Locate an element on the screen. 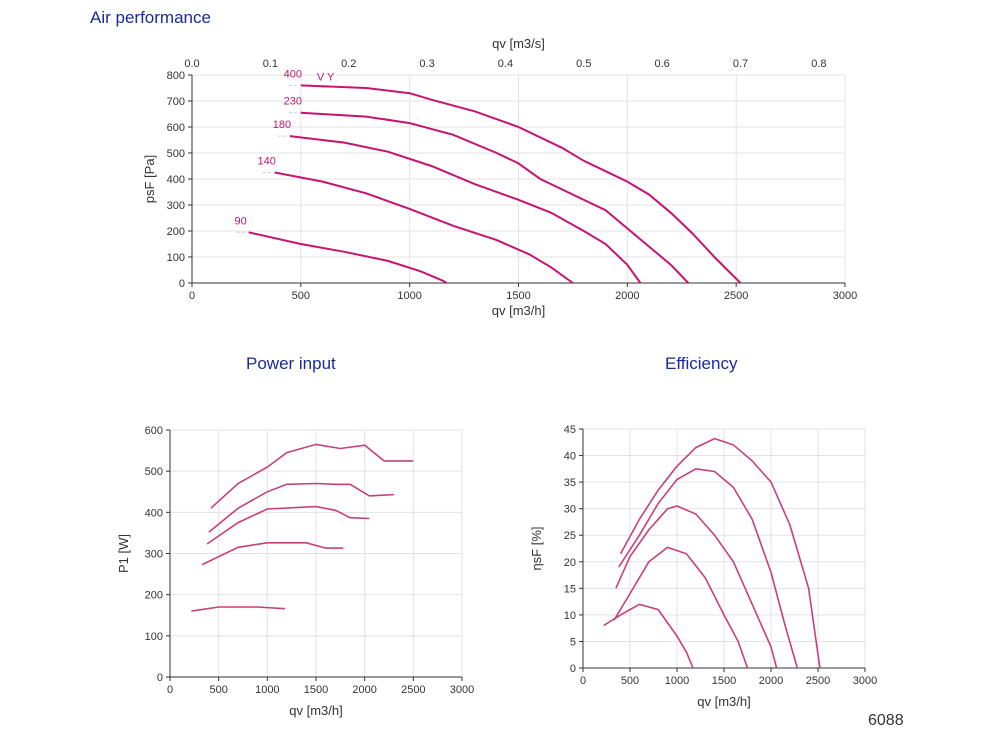 This screenshot has height=742, width=1000. x2-tick-label: 0.0 is located at coordinates (191, 64).